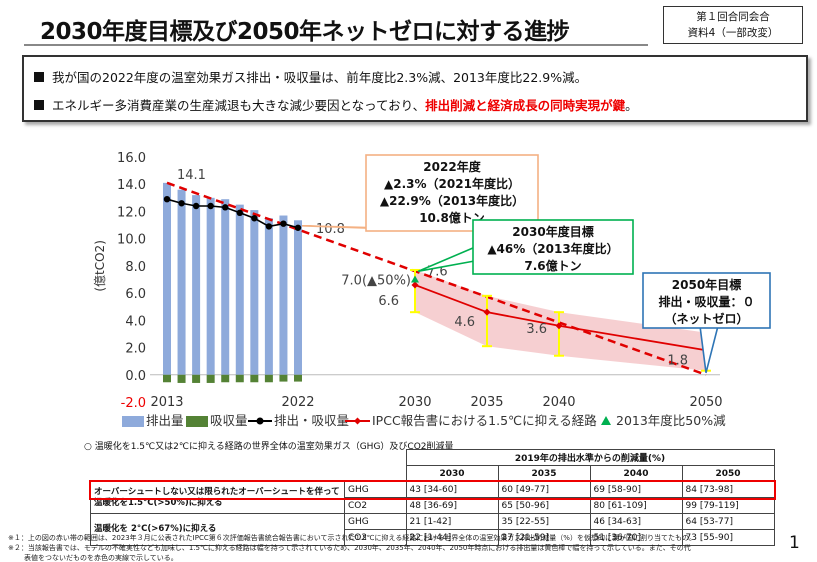 This screenshot has height=562, width=817. What do you see at coordinates (131, 212) in the screenshot?
I see `y-tick-label: 12.0` at bounding box center [131, 212].